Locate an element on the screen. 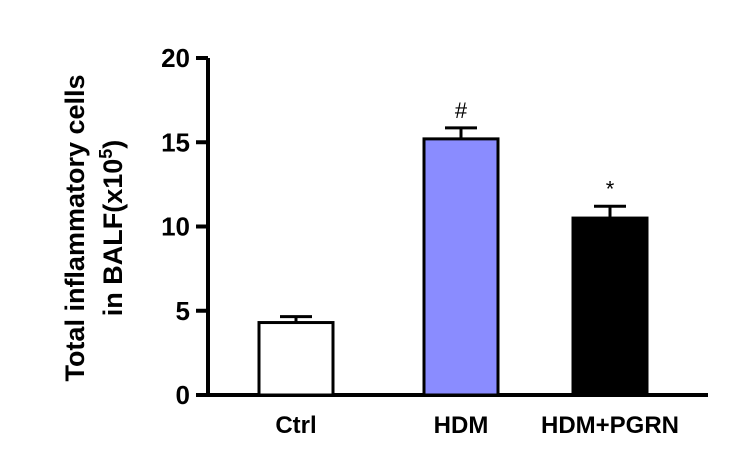 The image size is (733, 454). bar-ctrl is located at coordinates (296, 359).